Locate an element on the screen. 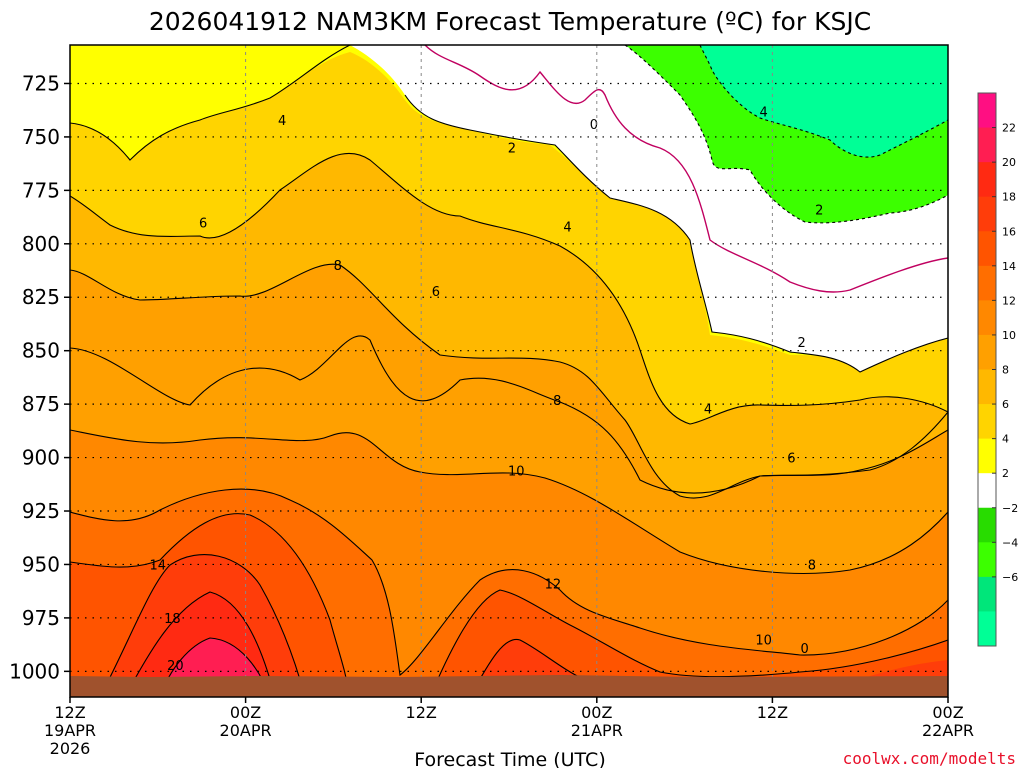 This screenshot has width=1024, height=768. colorbar-label: 6 is located at coordinates (1005, 404).